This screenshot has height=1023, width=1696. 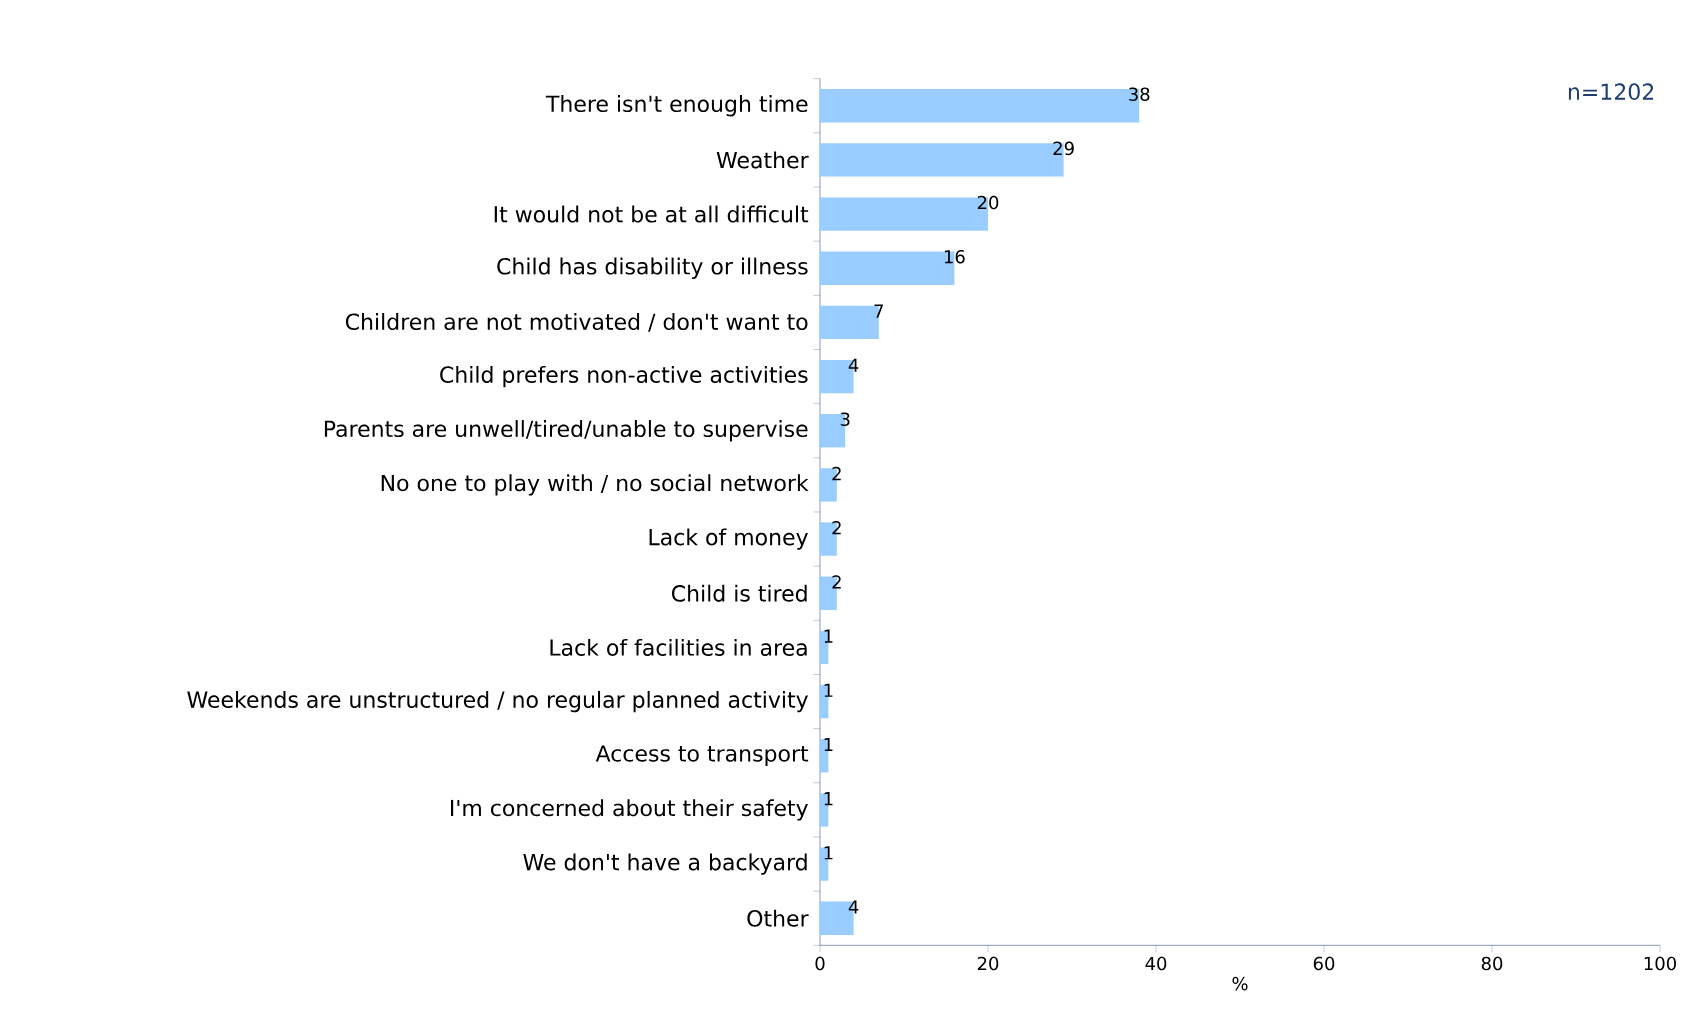 I want to click on x-tick-label: 60, so click(x=1324, y=963).